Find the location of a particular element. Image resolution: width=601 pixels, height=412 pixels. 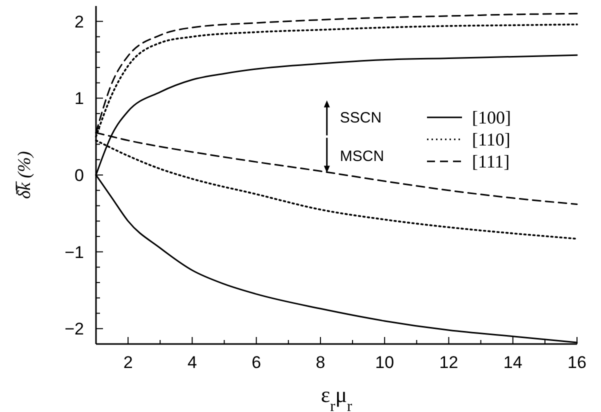

legend-label: [111] is located at coordinates (491, 162).